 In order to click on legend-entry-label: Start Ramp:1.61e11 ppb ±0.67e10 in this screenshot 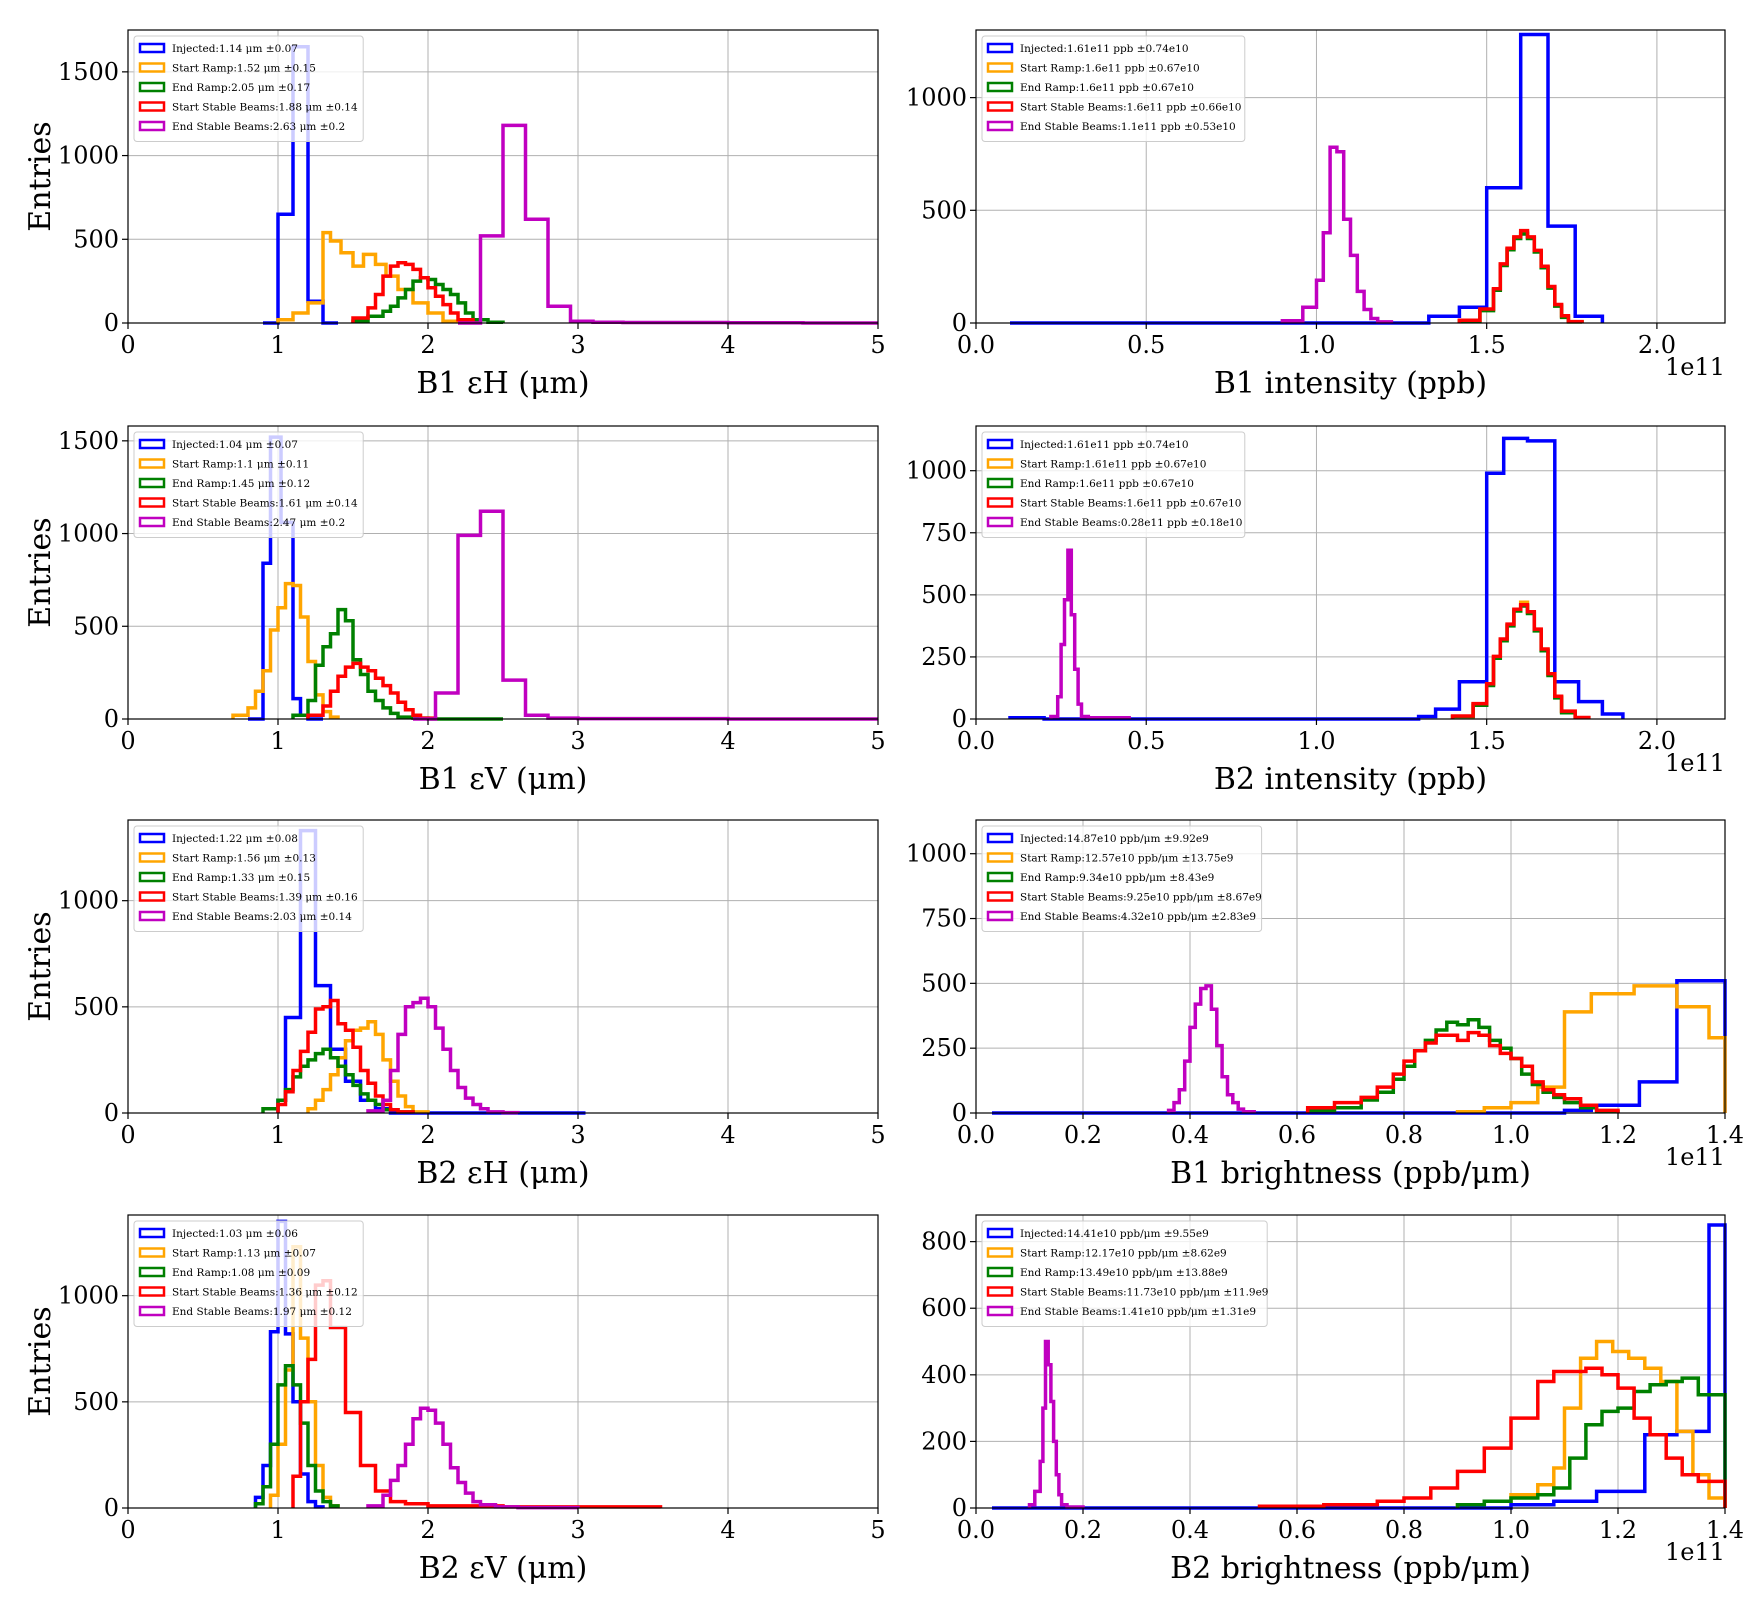, I will do `click(1113, 465)`.